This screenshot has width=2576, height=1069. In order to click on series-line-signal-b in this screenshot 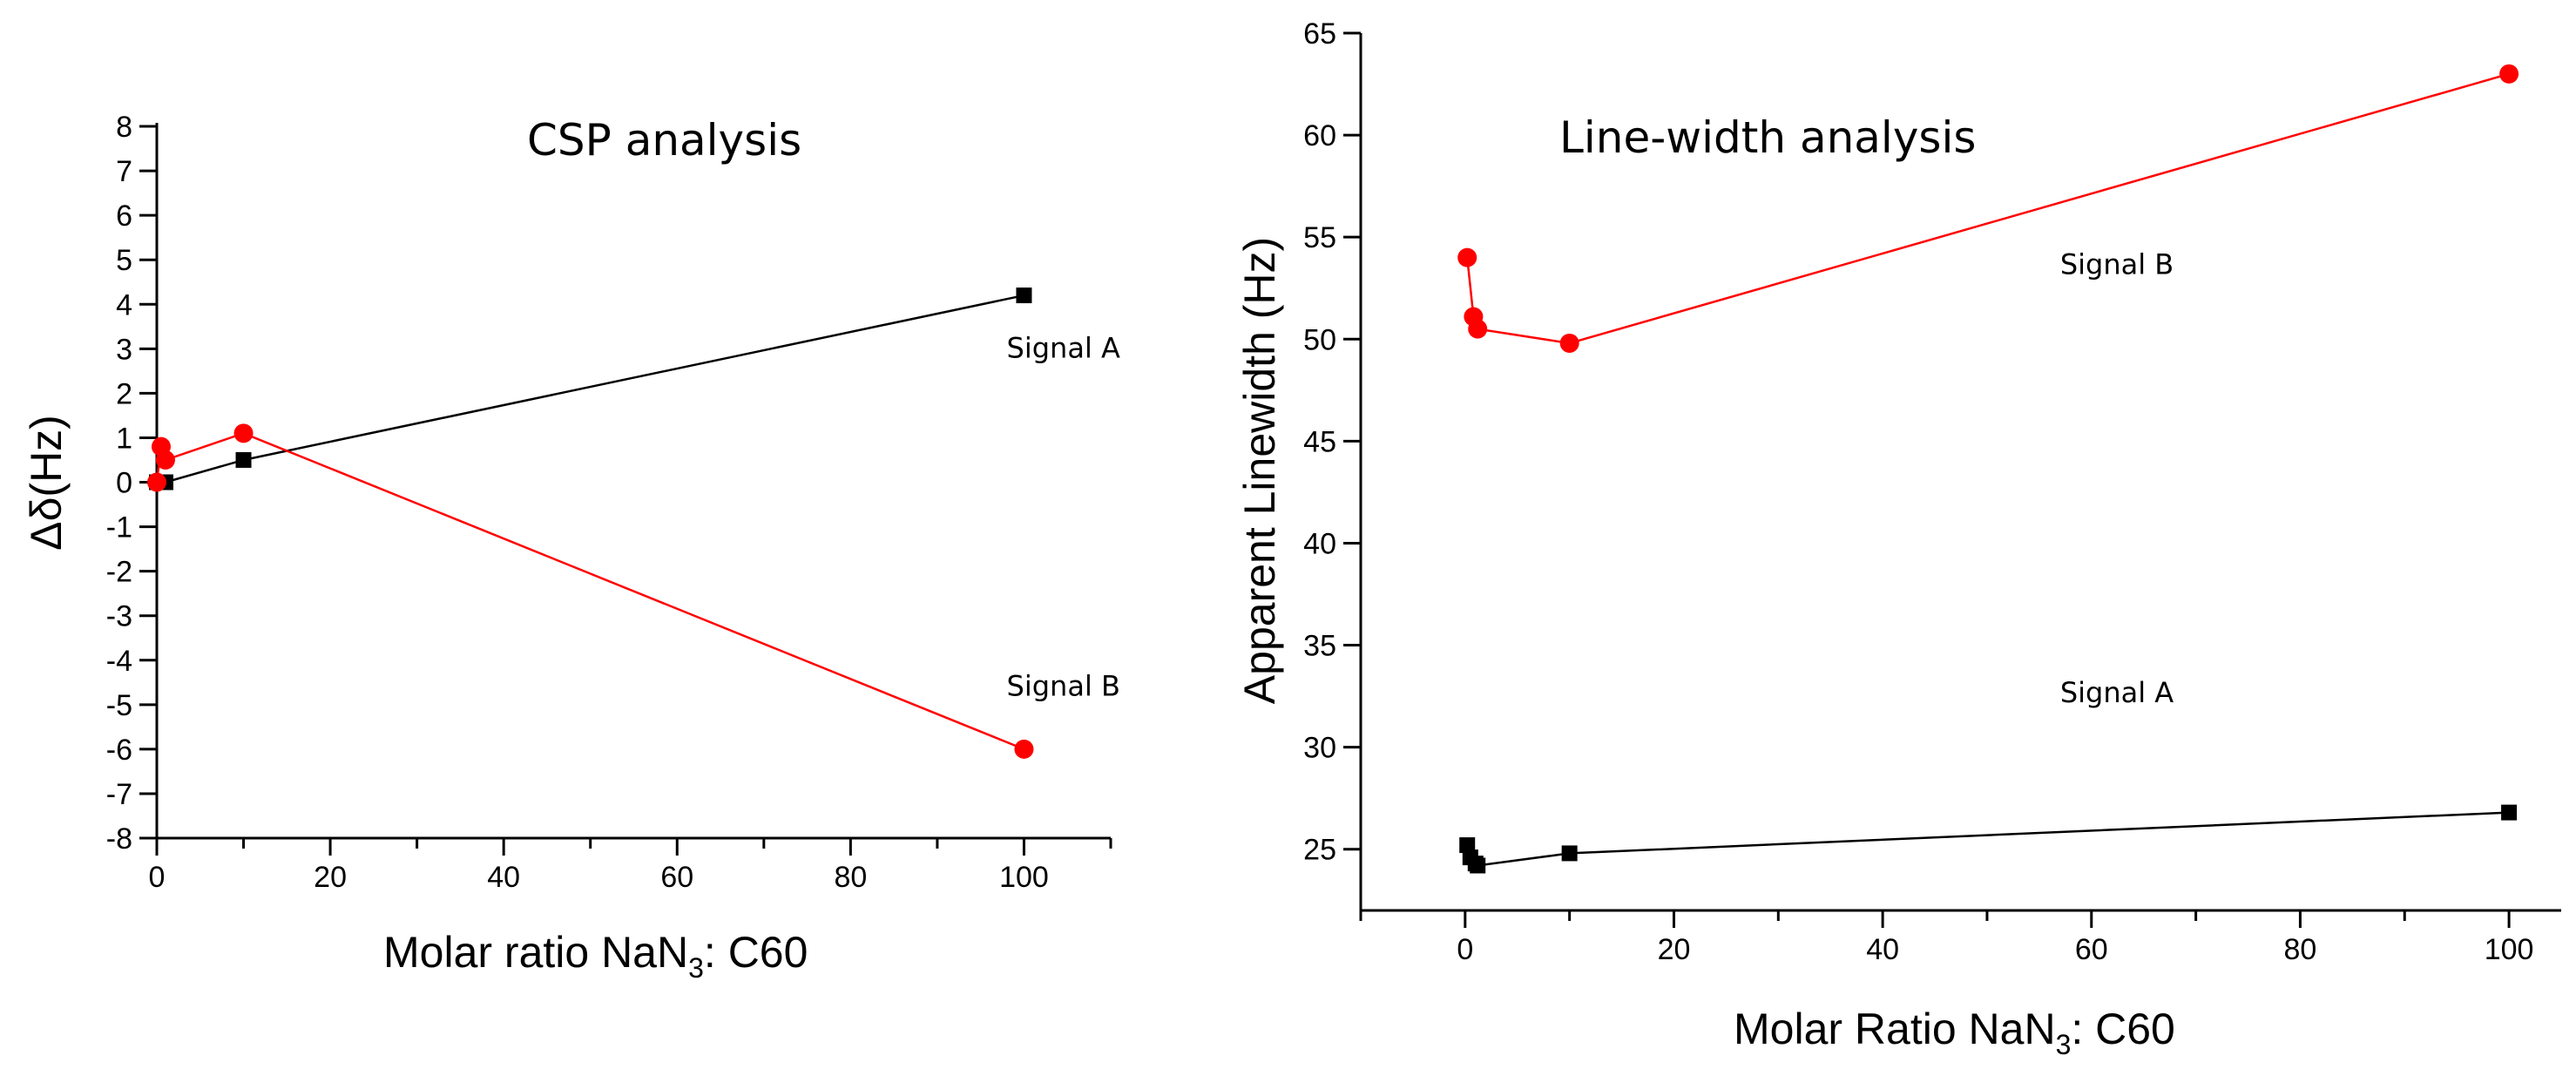, I will do `click(589, 591)`.